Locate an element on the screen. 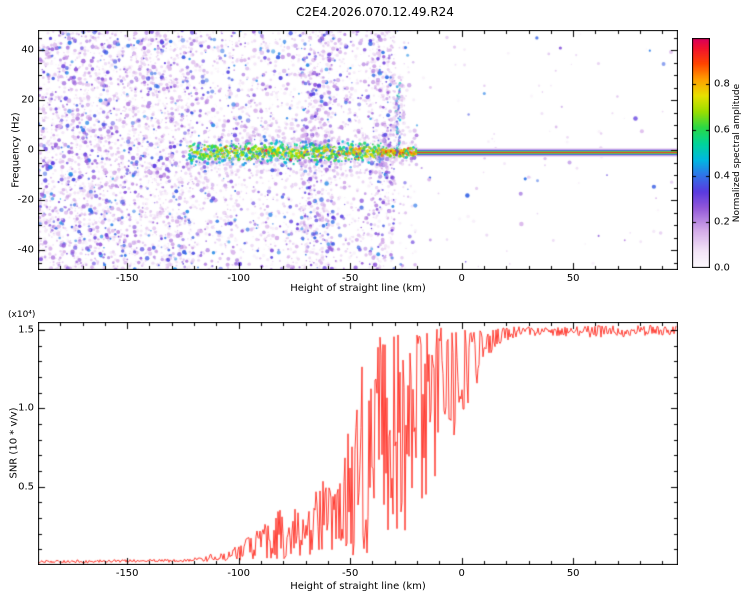  colorbar is located at coordinates (701, 153).